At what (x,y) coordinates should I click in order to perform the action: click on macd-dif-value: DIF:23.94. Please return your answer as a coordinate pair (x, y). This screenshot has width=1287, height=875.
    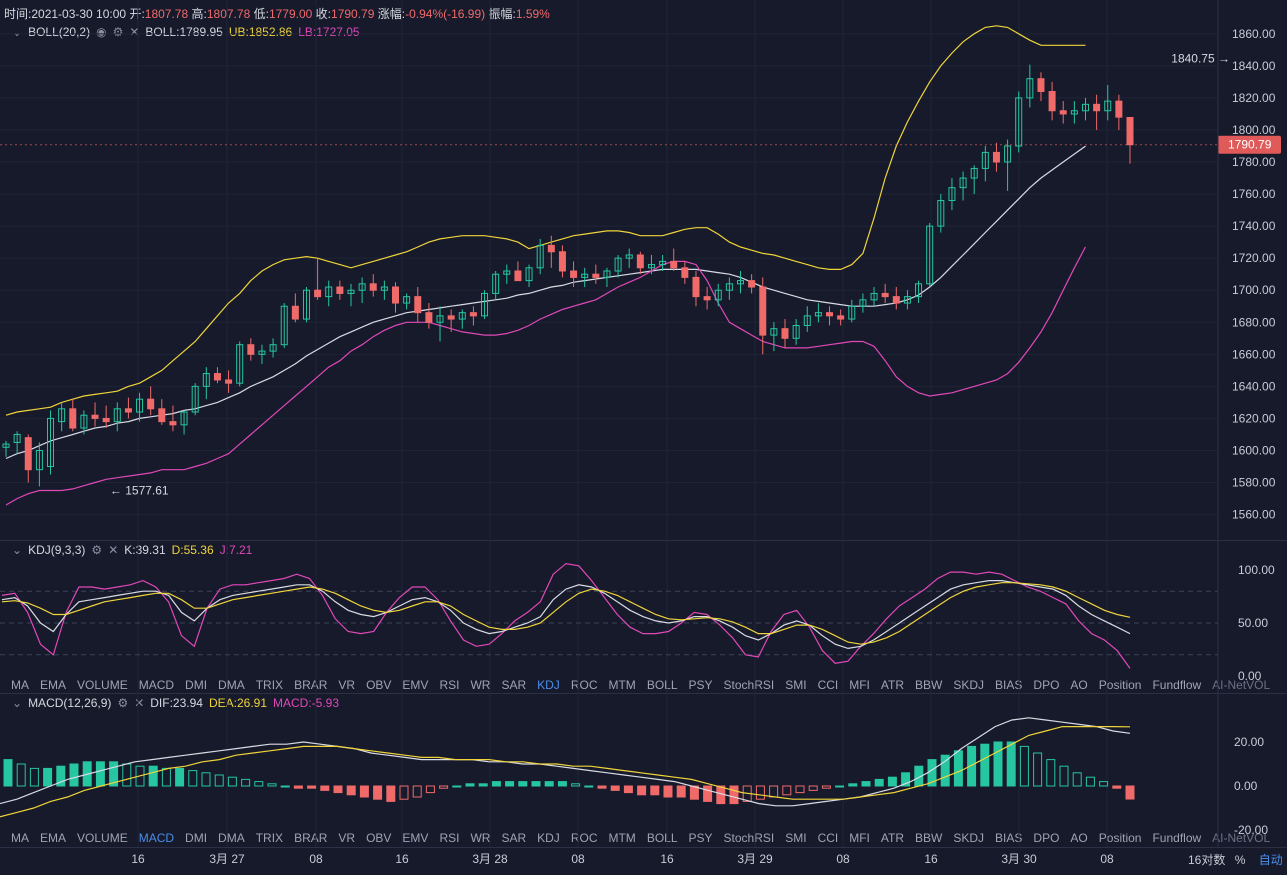
    Looking at the image, I should click on (176, 703).